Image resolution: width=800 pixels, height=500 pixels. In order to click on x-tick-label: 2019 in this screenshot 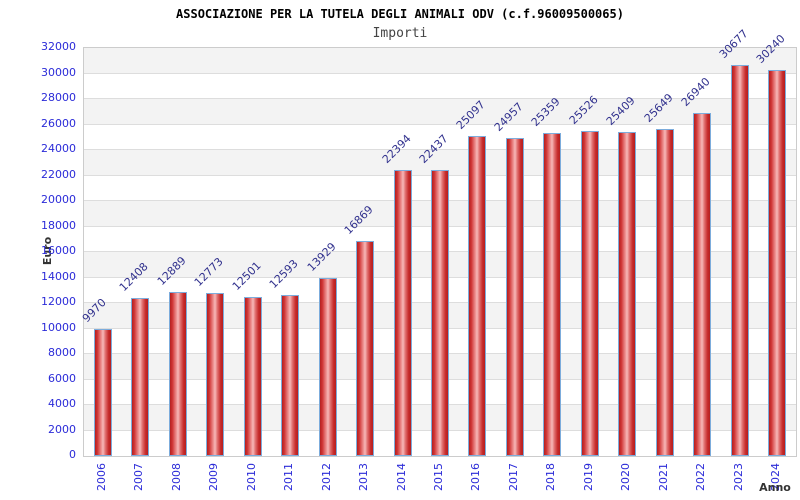, I will do `click(588, 477)`.